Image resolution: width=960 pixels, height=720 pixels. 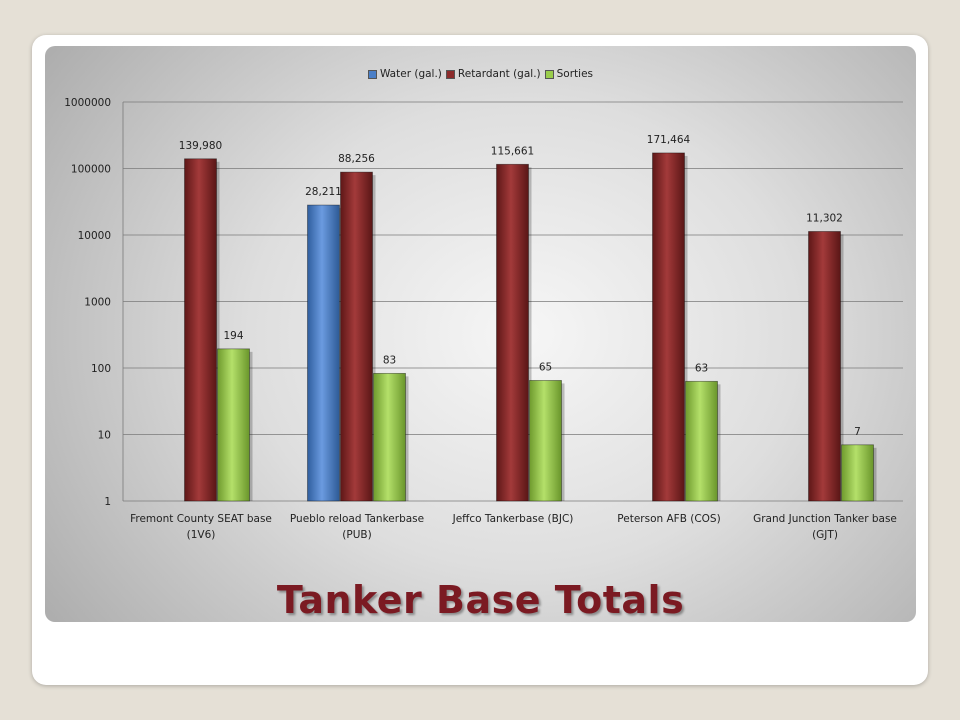 What do you see at coordinates (824, 218) in the screenshot?
I see `data-label: 11,302` at bounding box center [824, 218].